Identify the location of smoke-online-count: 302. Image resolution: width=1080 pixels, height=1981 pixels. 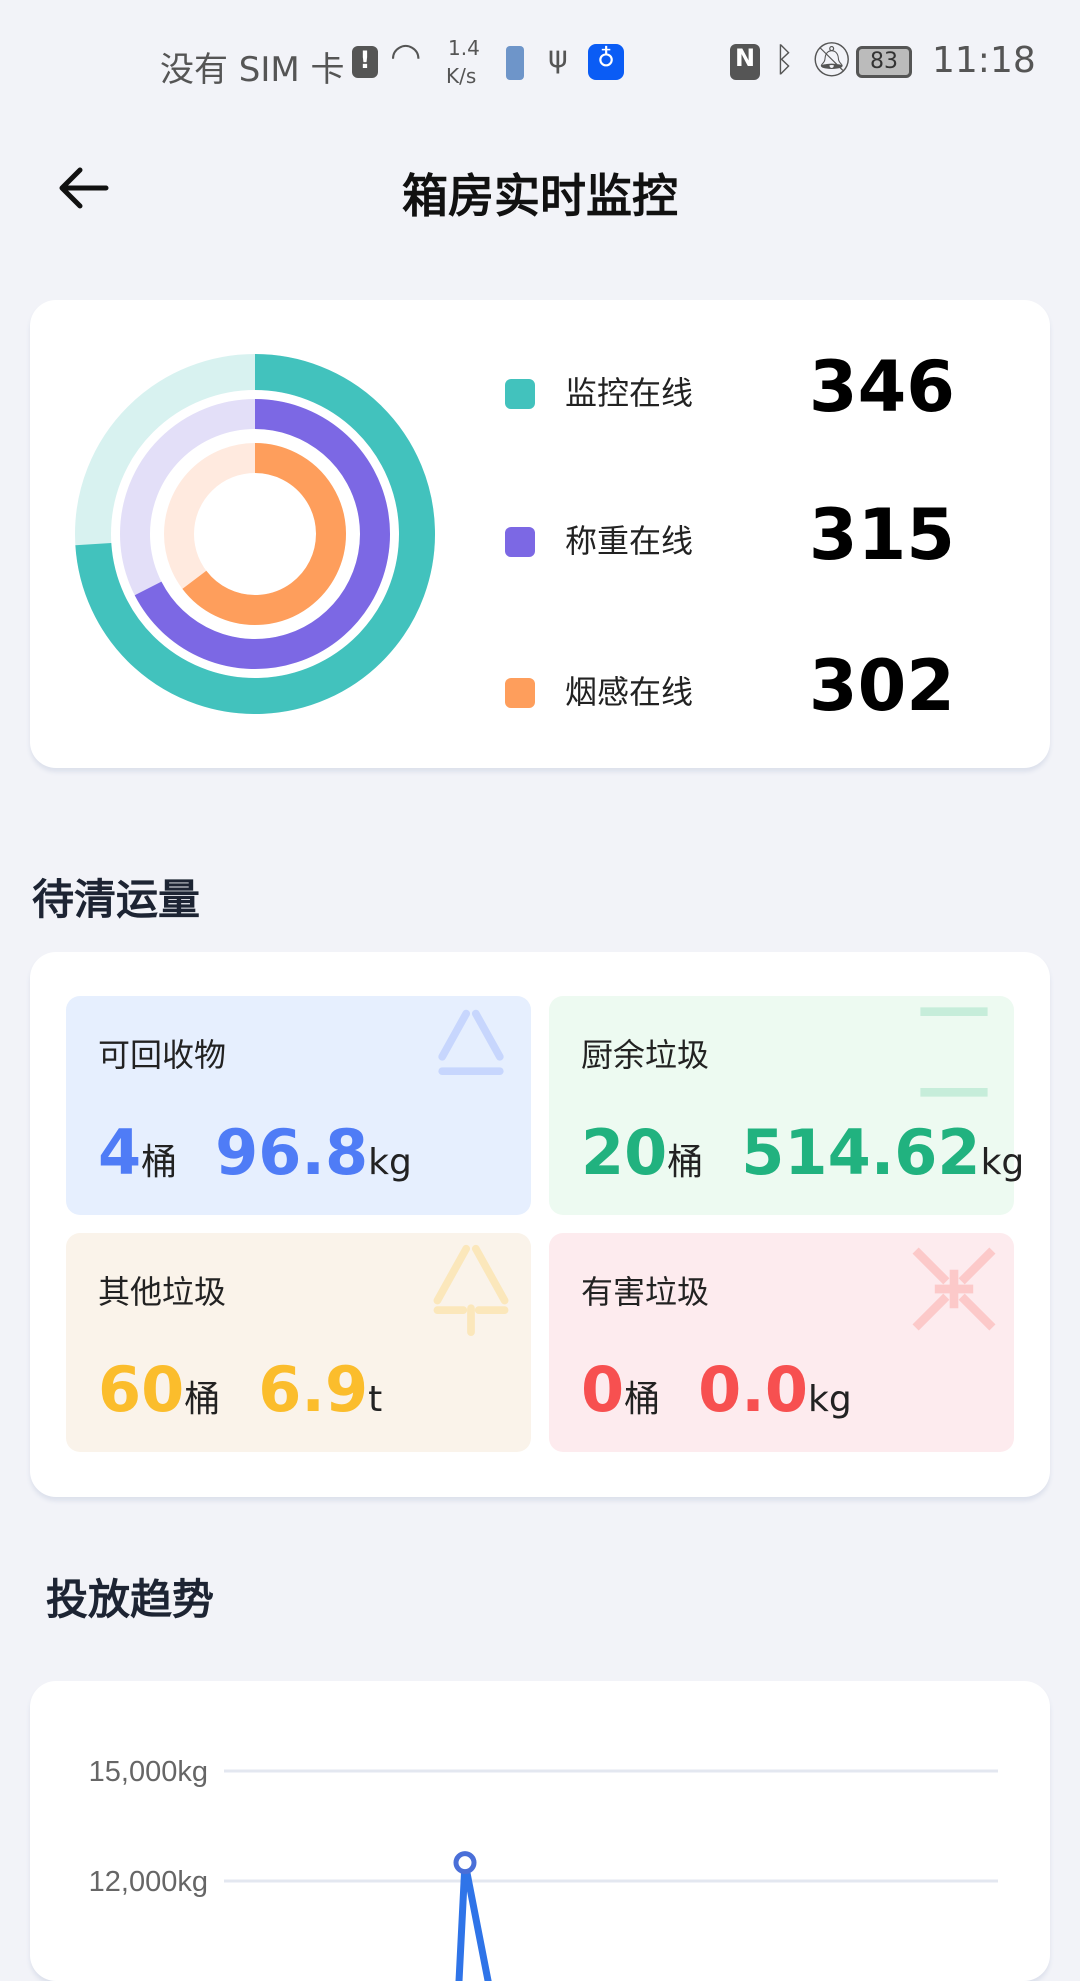
(881, 686).